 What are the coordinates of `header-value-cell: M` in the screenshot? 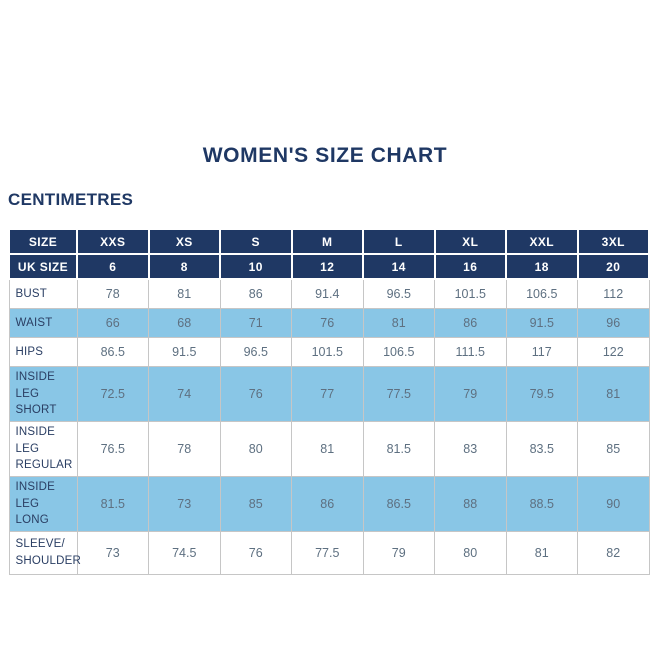 It's located at (327, 241).